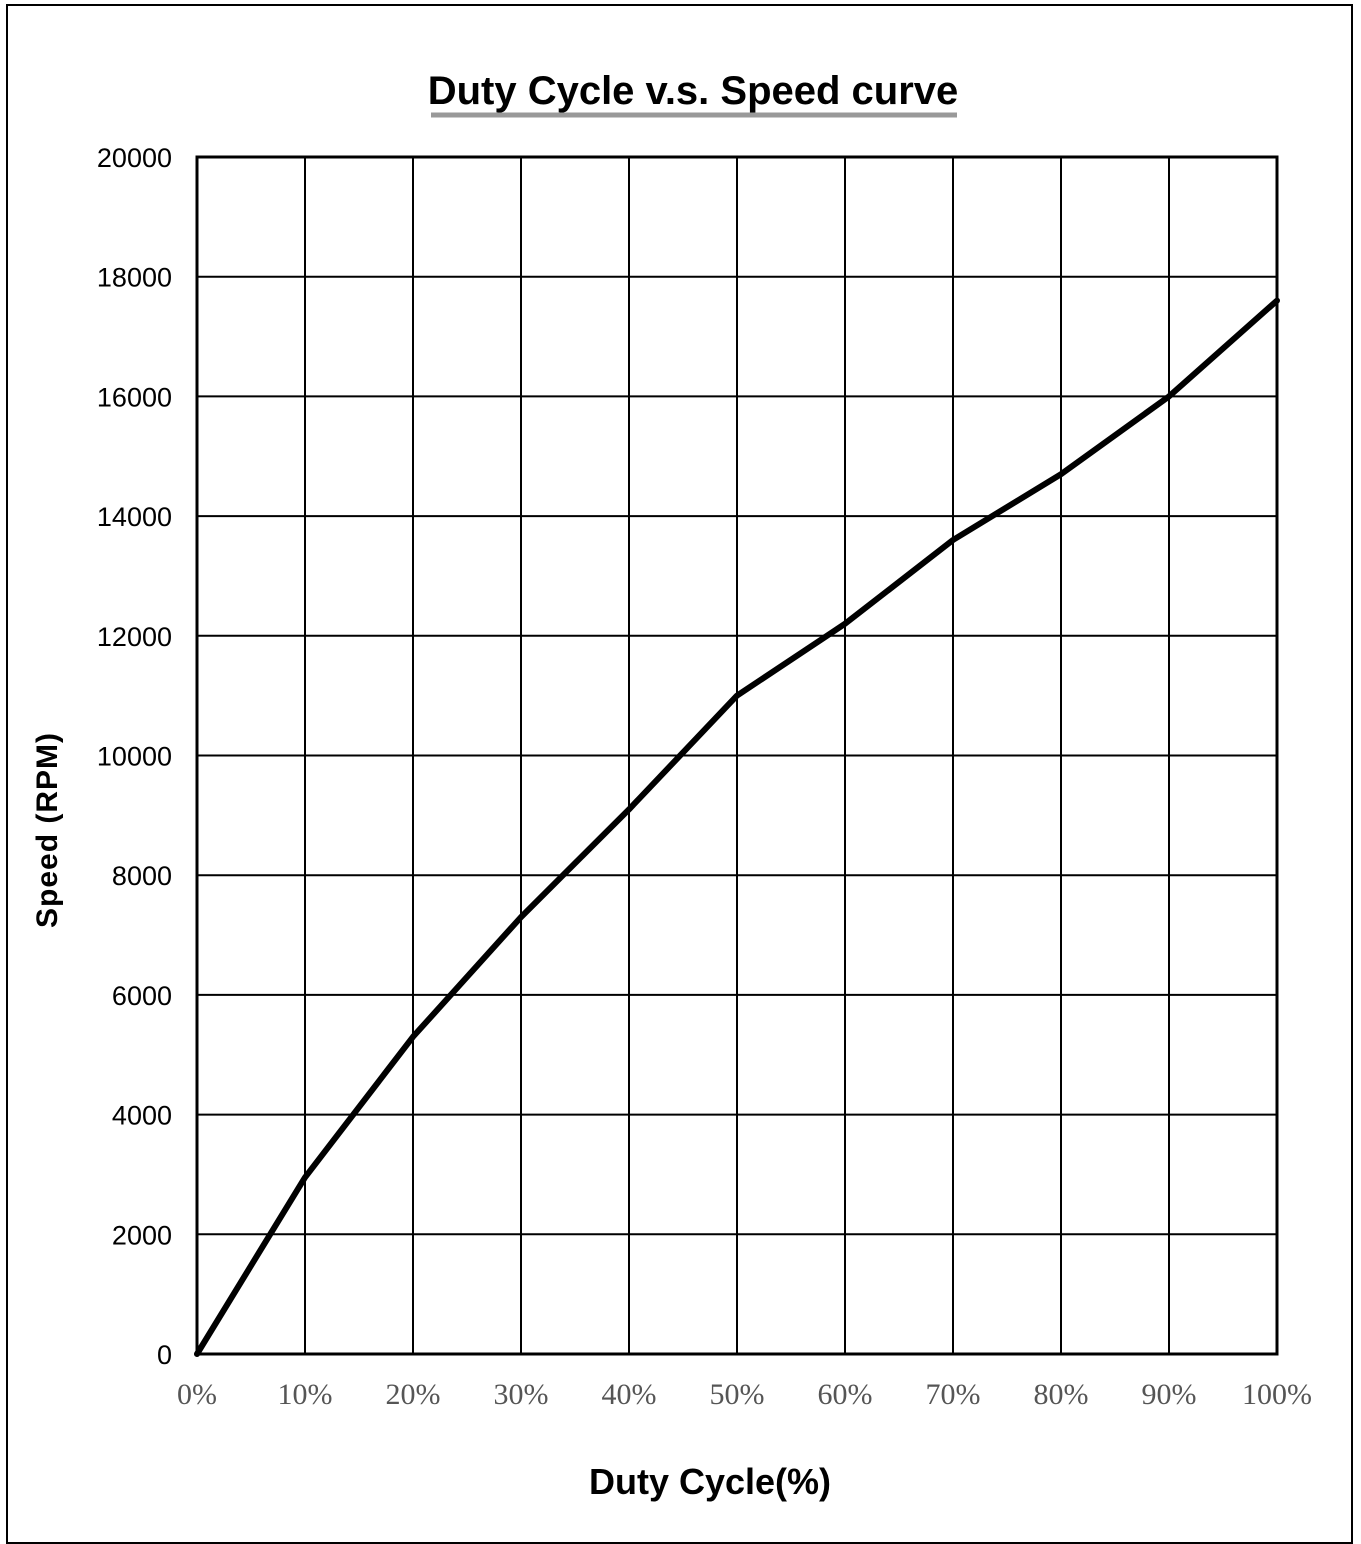 The width and height of the screenshot is (1361, 1544). I want to click on x-tick-label: 0%, so click(197, 1394).